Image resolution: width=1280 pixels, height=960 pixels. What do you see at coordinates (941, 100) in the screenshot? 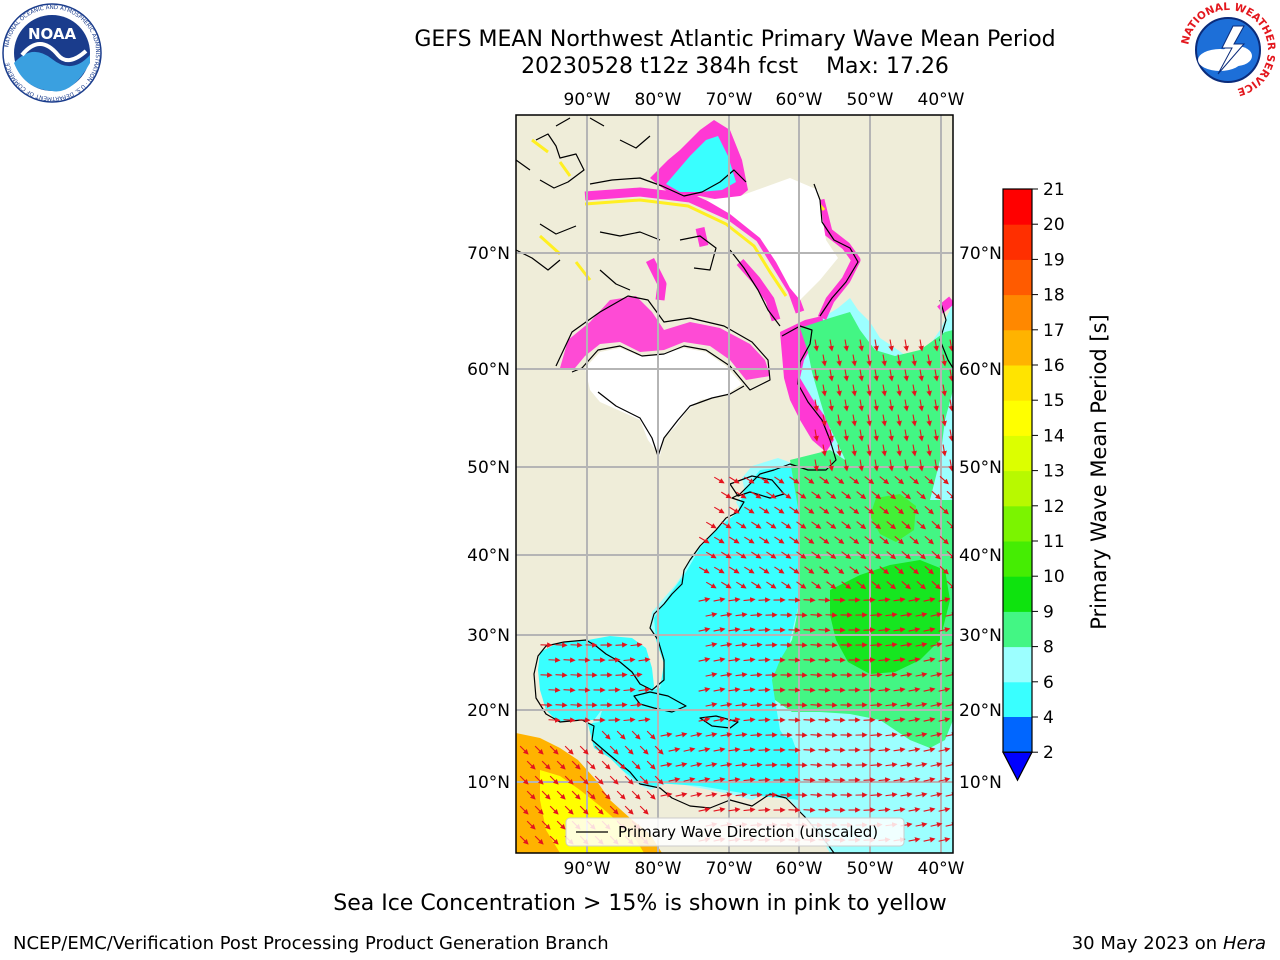
I see `lon-label-top: 40°W` at bounding box center [941, 100].